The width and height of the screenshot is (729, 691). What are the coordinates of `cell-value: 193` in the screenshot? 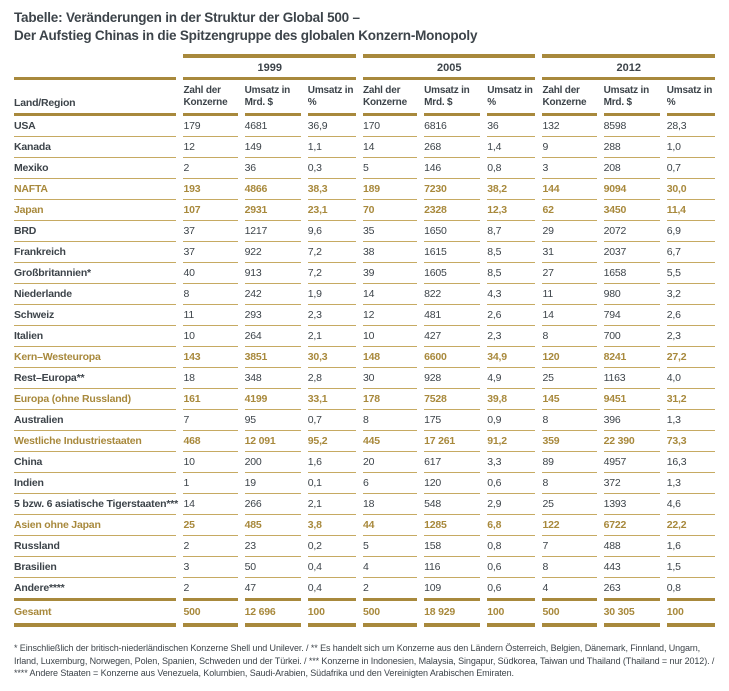 It's located at (210, 189).